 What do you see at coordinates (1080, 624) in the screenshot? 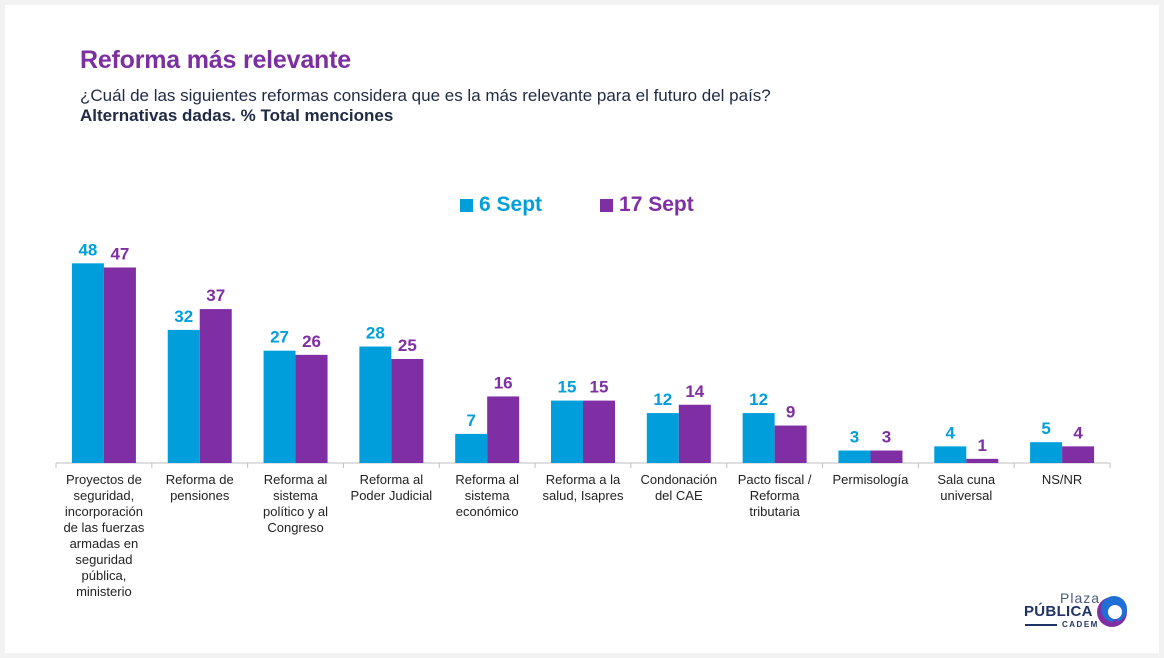
I see `logo-text-cadem: CADEM` at bounding box center [1080, 624].